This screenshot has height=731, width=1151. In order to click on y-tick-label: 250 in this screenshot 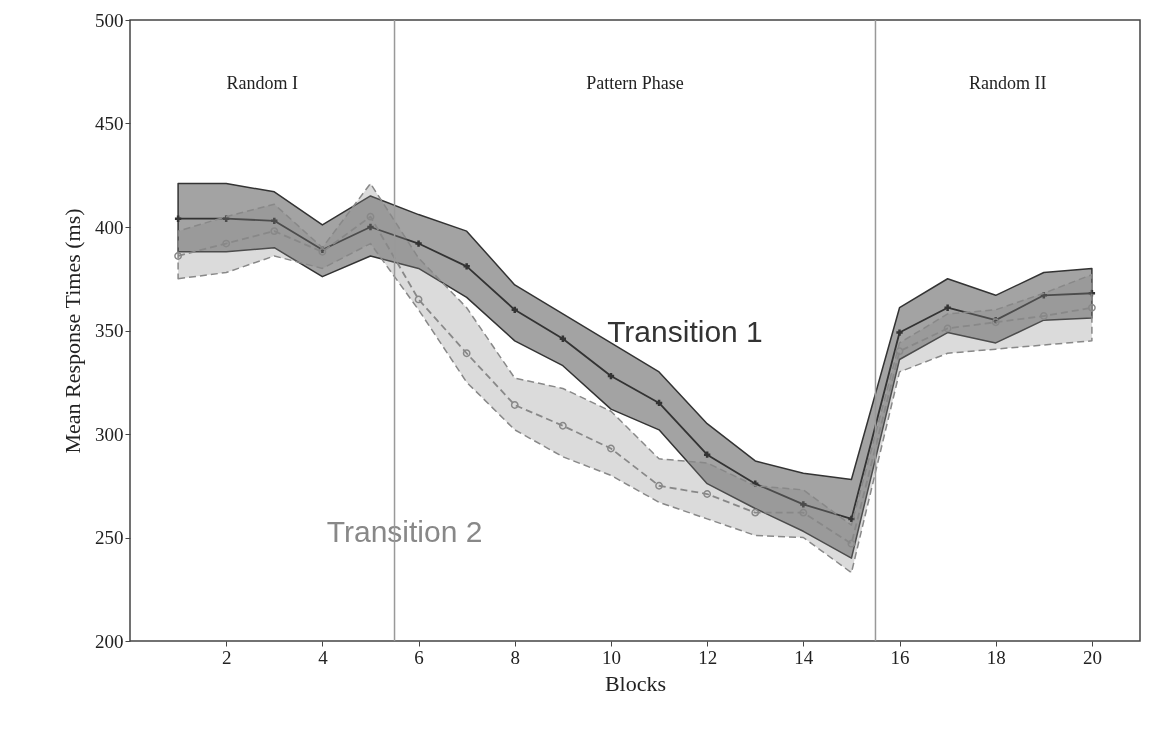, I will do `click(109, 537)`.